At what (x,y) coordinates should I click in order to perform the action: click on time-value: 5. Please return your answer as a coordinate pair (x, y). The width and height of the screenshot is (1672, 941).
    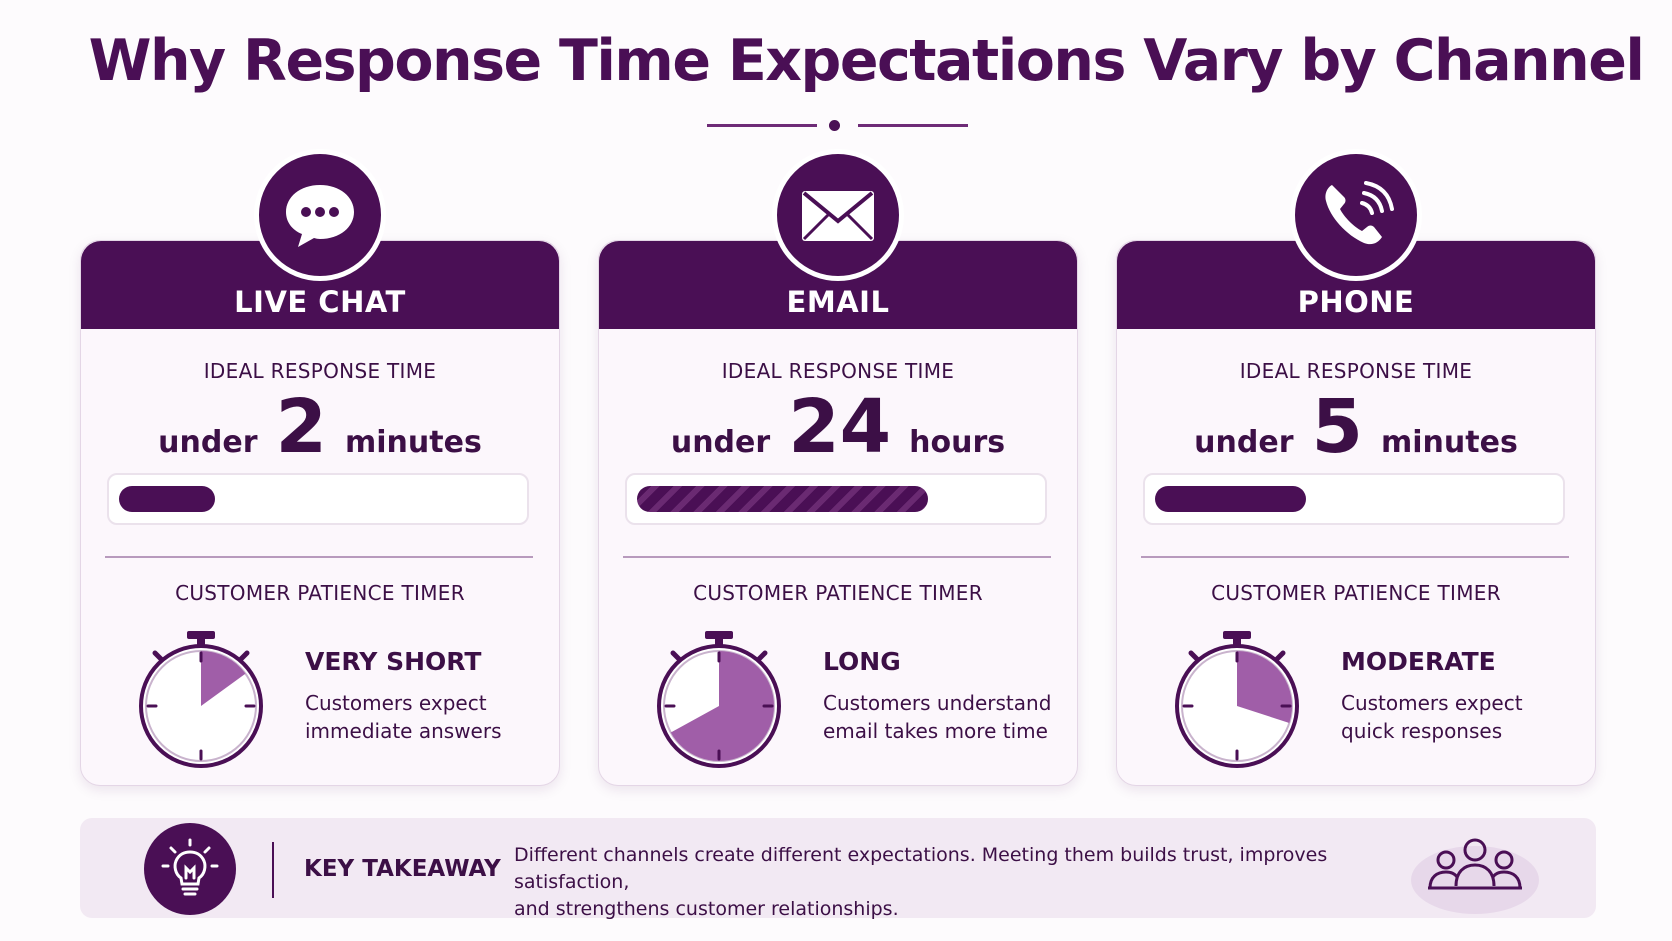
    Looking at the image, I should click on (1337, 427).